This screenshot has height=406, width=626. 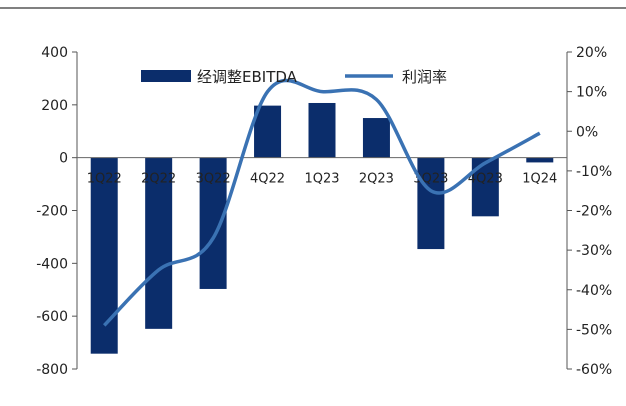 I want to click on right-axis: 20% 10% 0% -10% -20% -30% -40% -50% -60%, so click(x=589, y=211).